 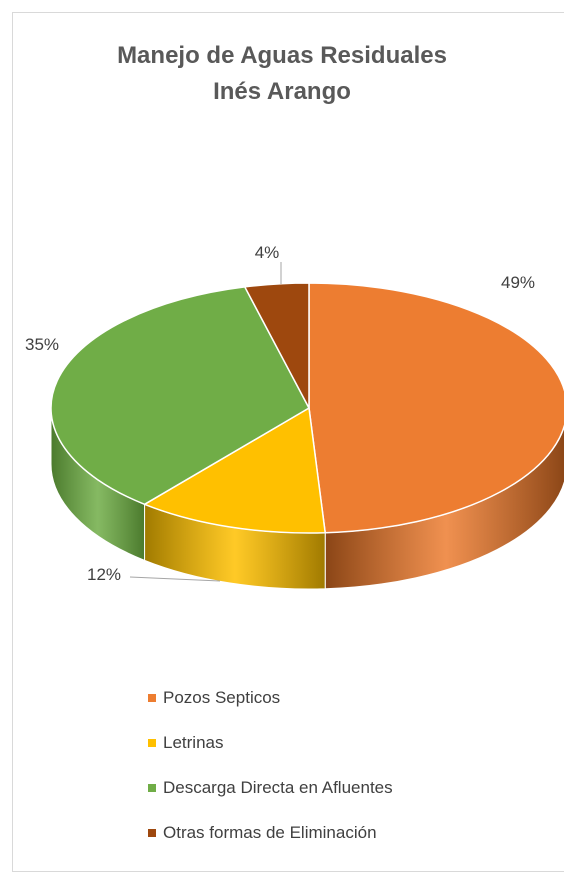 What do you see at coordinates (270, 743) in the screenshot?
I see `legend-item-letrinas: Letrinas` at bounding box center [270, 743].